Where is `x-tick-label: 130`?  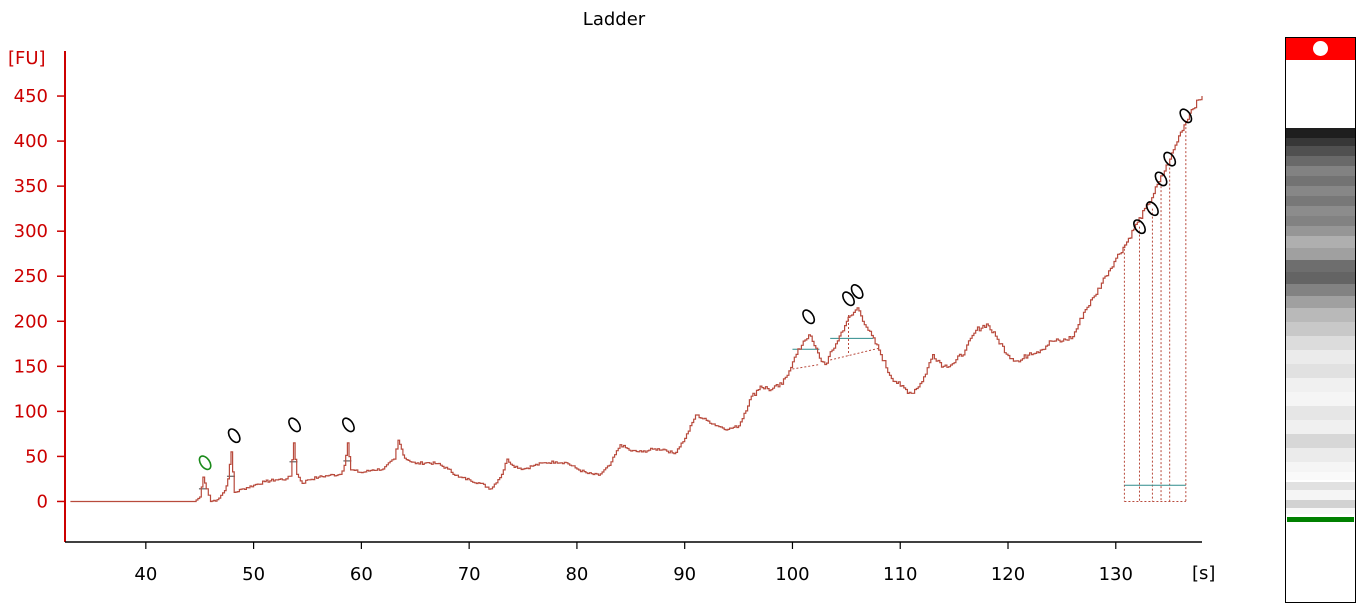 x-tick-label: 130 is located at coordinates (1116, 574).